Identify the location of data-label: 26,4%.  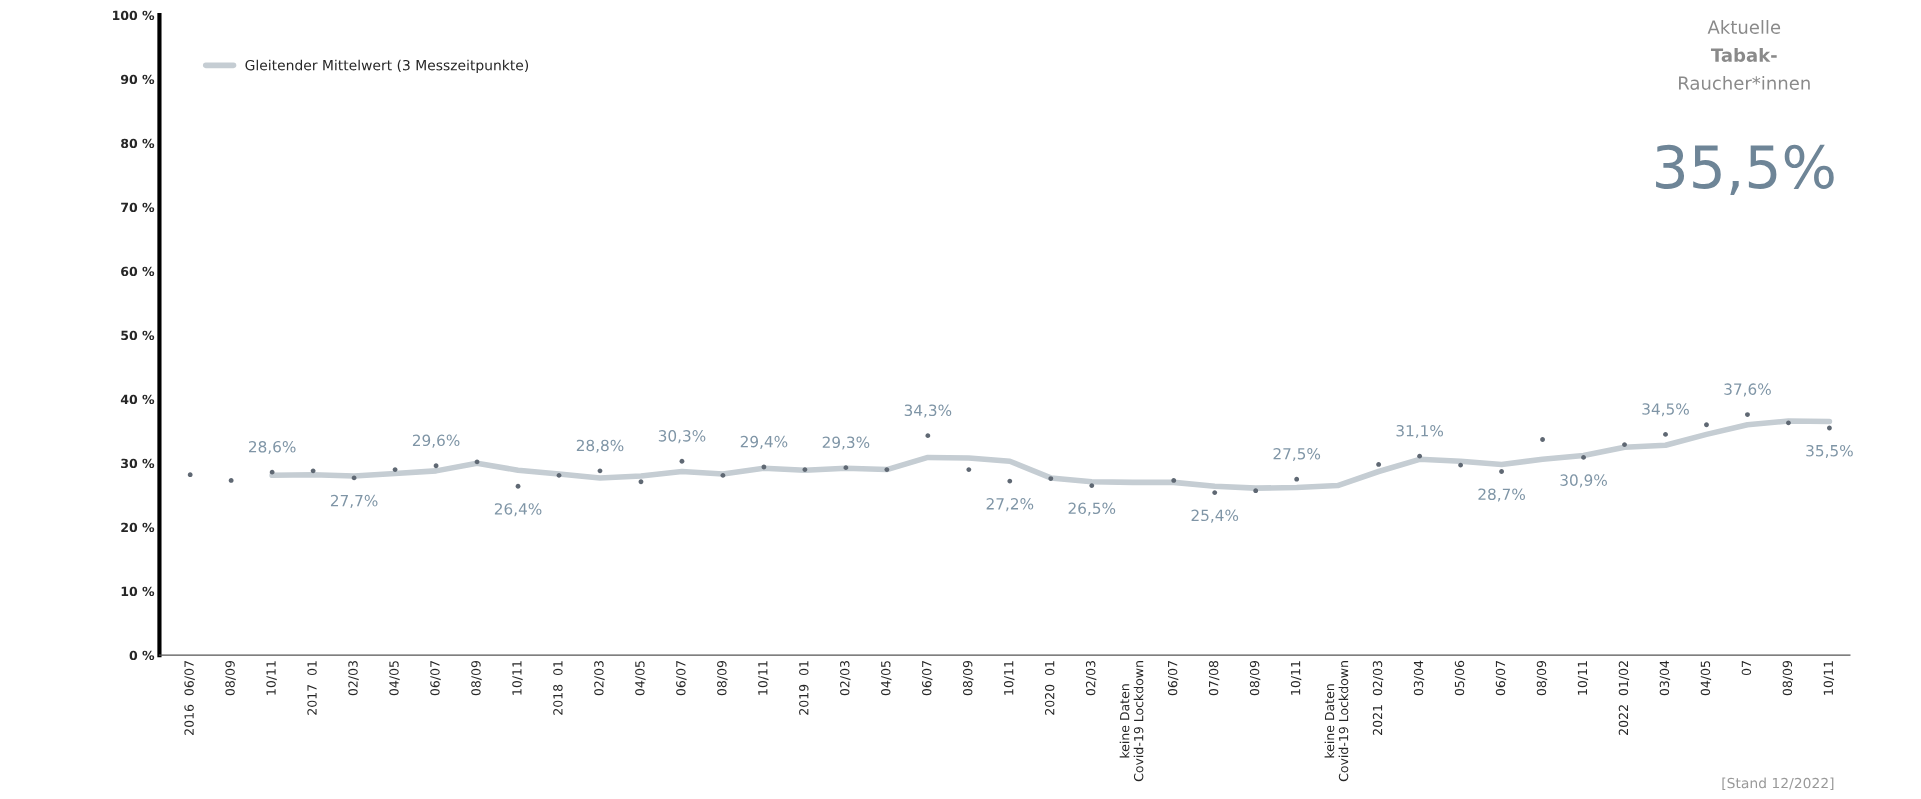
(518, 510).